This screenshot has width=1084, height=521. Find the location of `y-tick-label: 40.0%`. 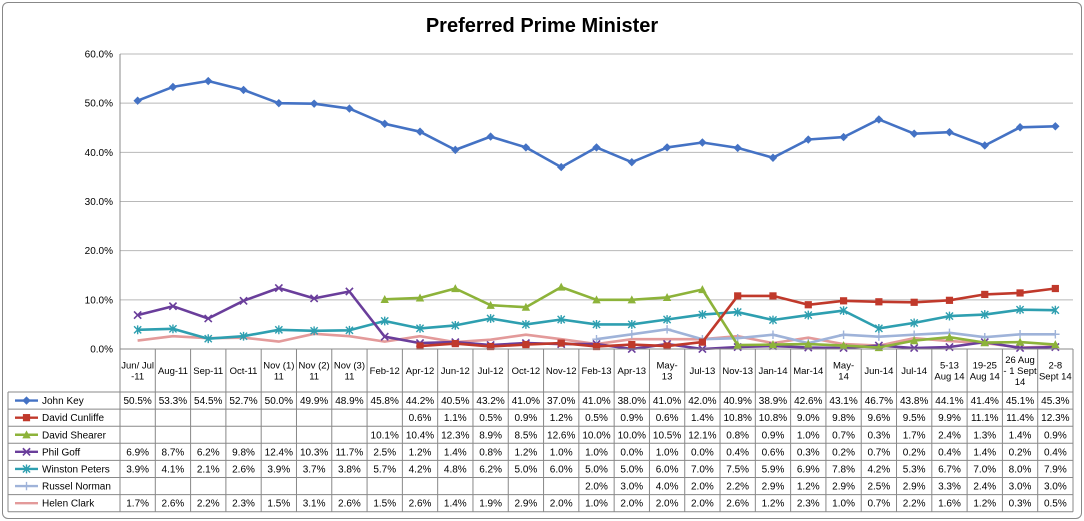

y-tick-label: 40.0% is located at coordinates (99, 153).